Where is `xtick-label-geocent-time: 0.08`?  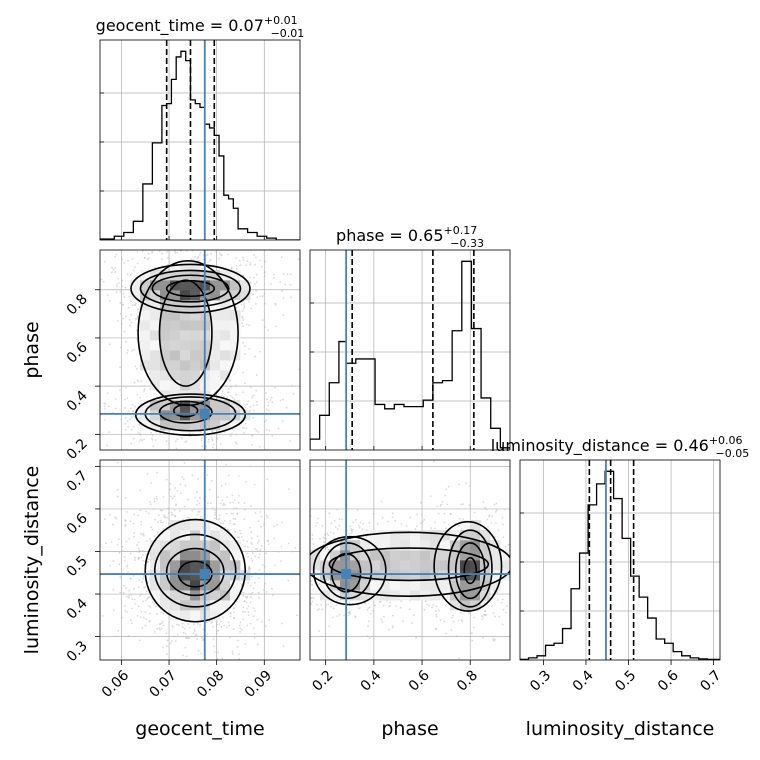 xtick-label-geocent-time: 0.08 is located at coordinates (210, 684).